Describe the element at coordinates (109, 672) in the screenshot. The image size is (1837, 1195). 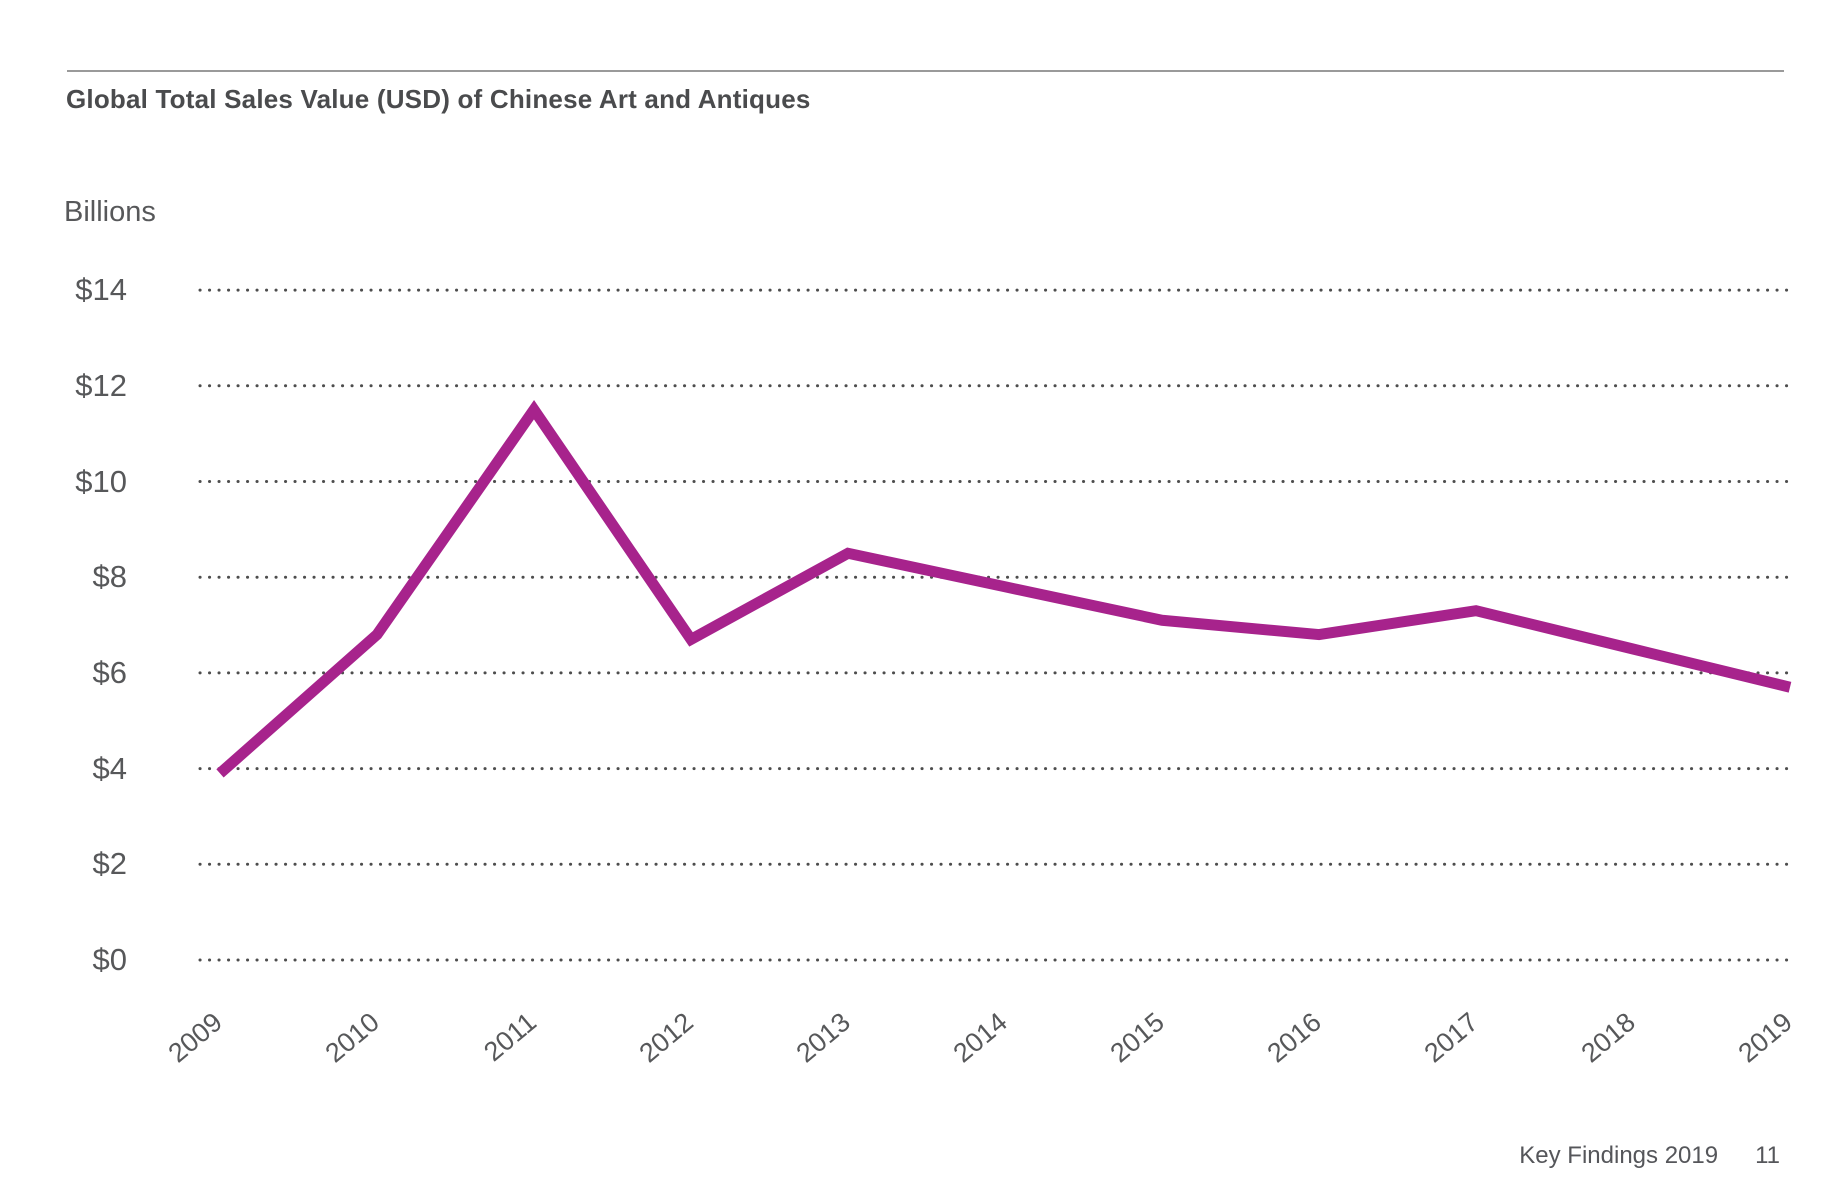
I see `y-axis-label: $6` at that location.